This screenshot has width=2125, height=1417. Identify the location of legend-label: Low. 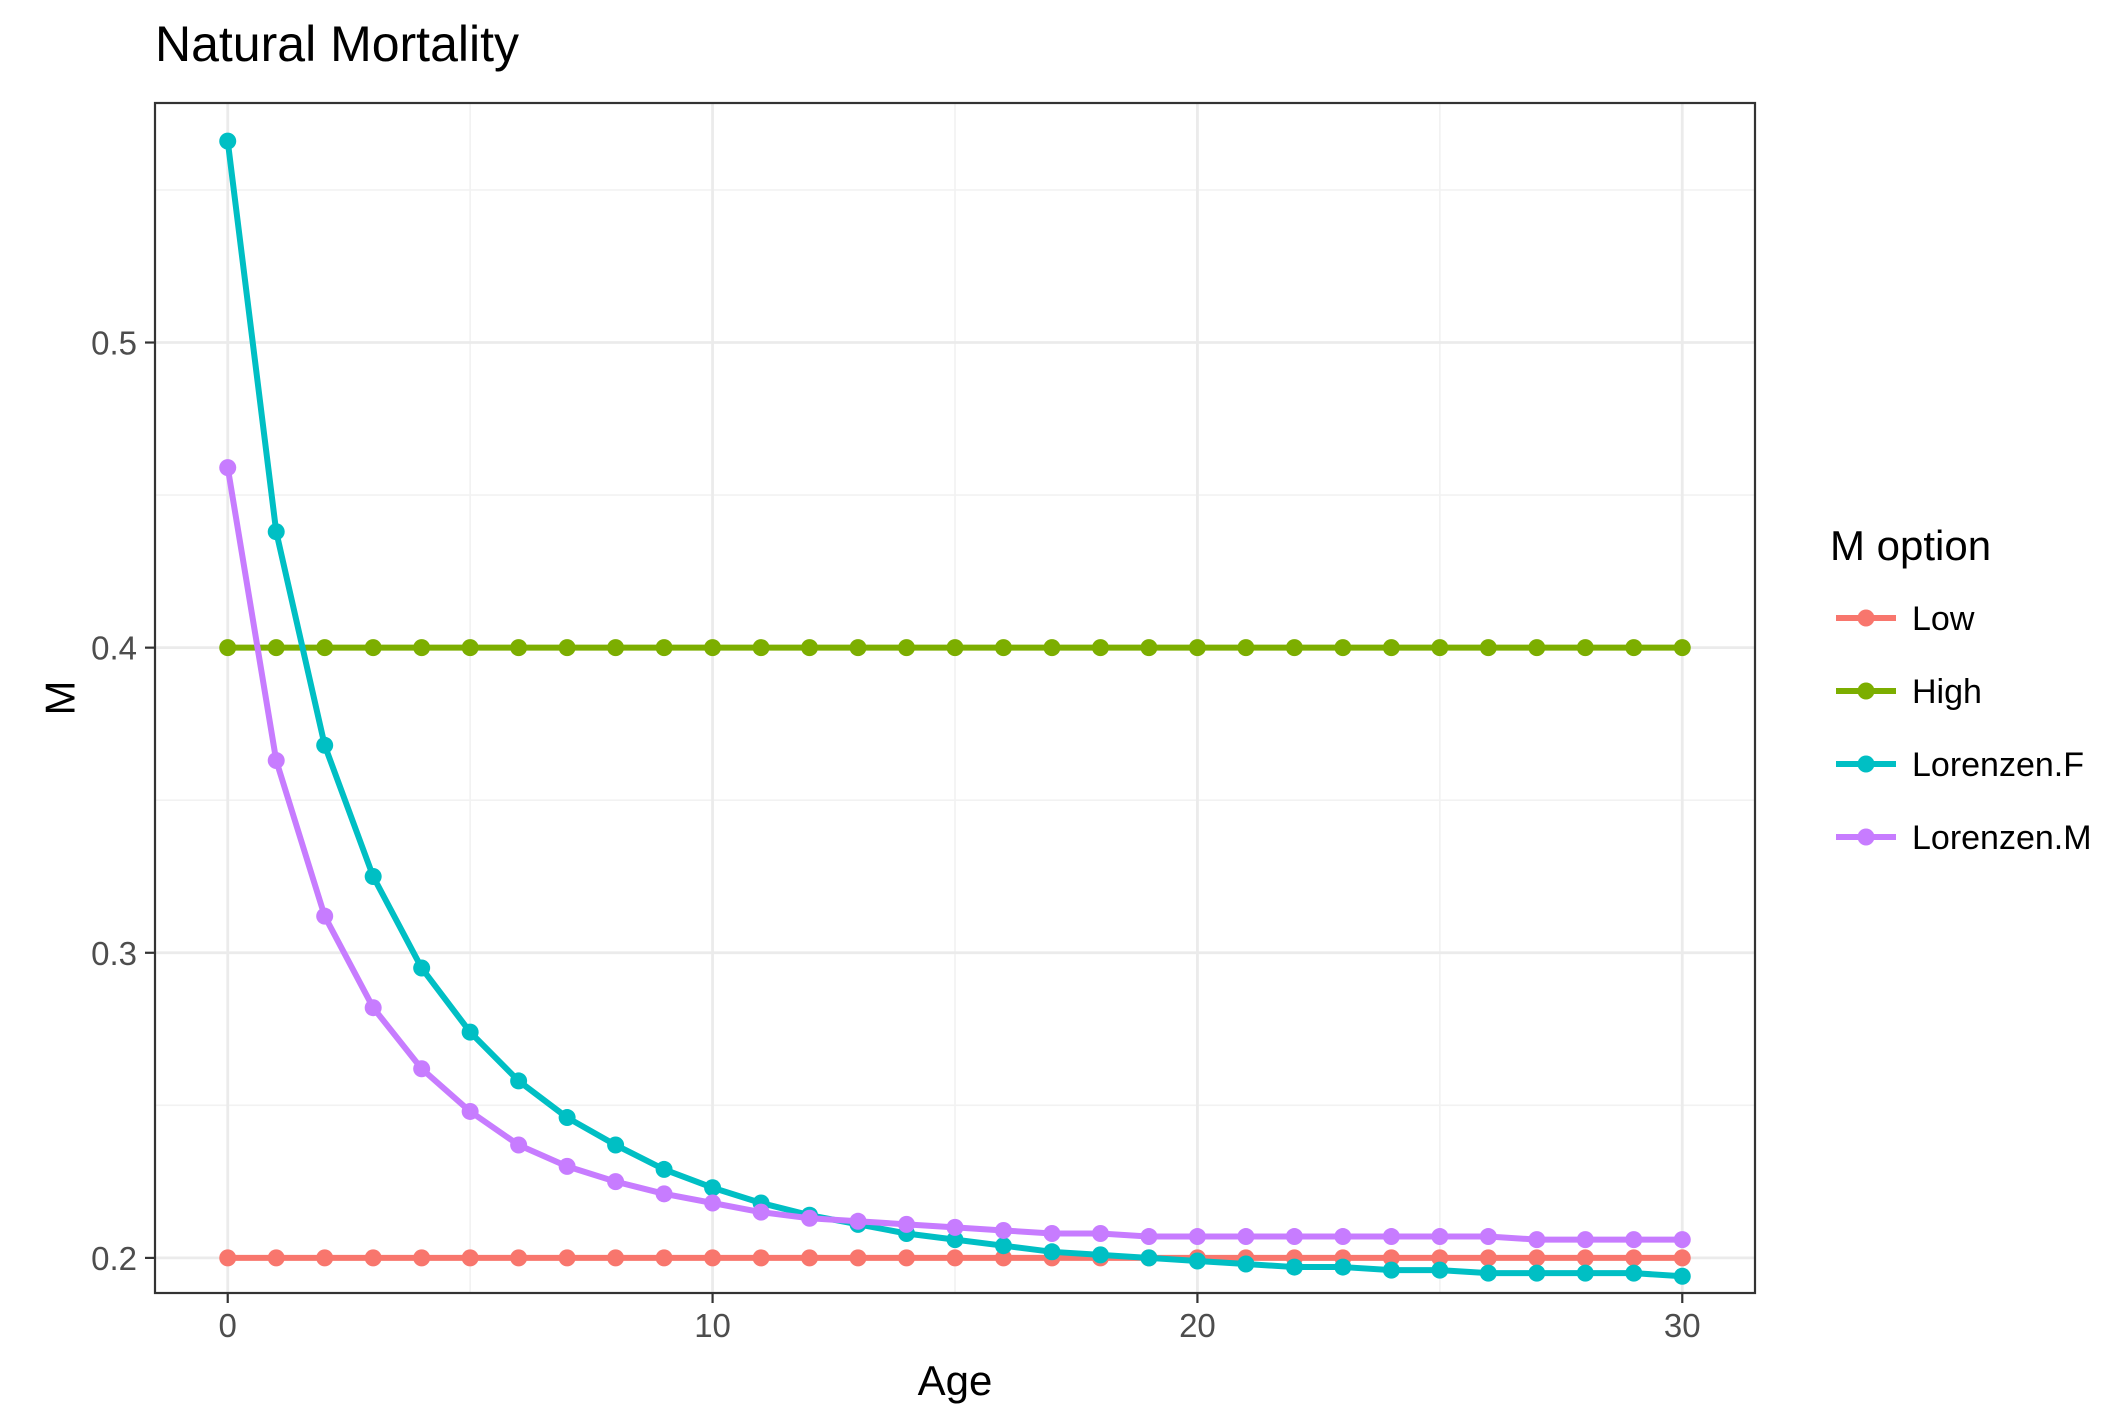
(1943, 619).